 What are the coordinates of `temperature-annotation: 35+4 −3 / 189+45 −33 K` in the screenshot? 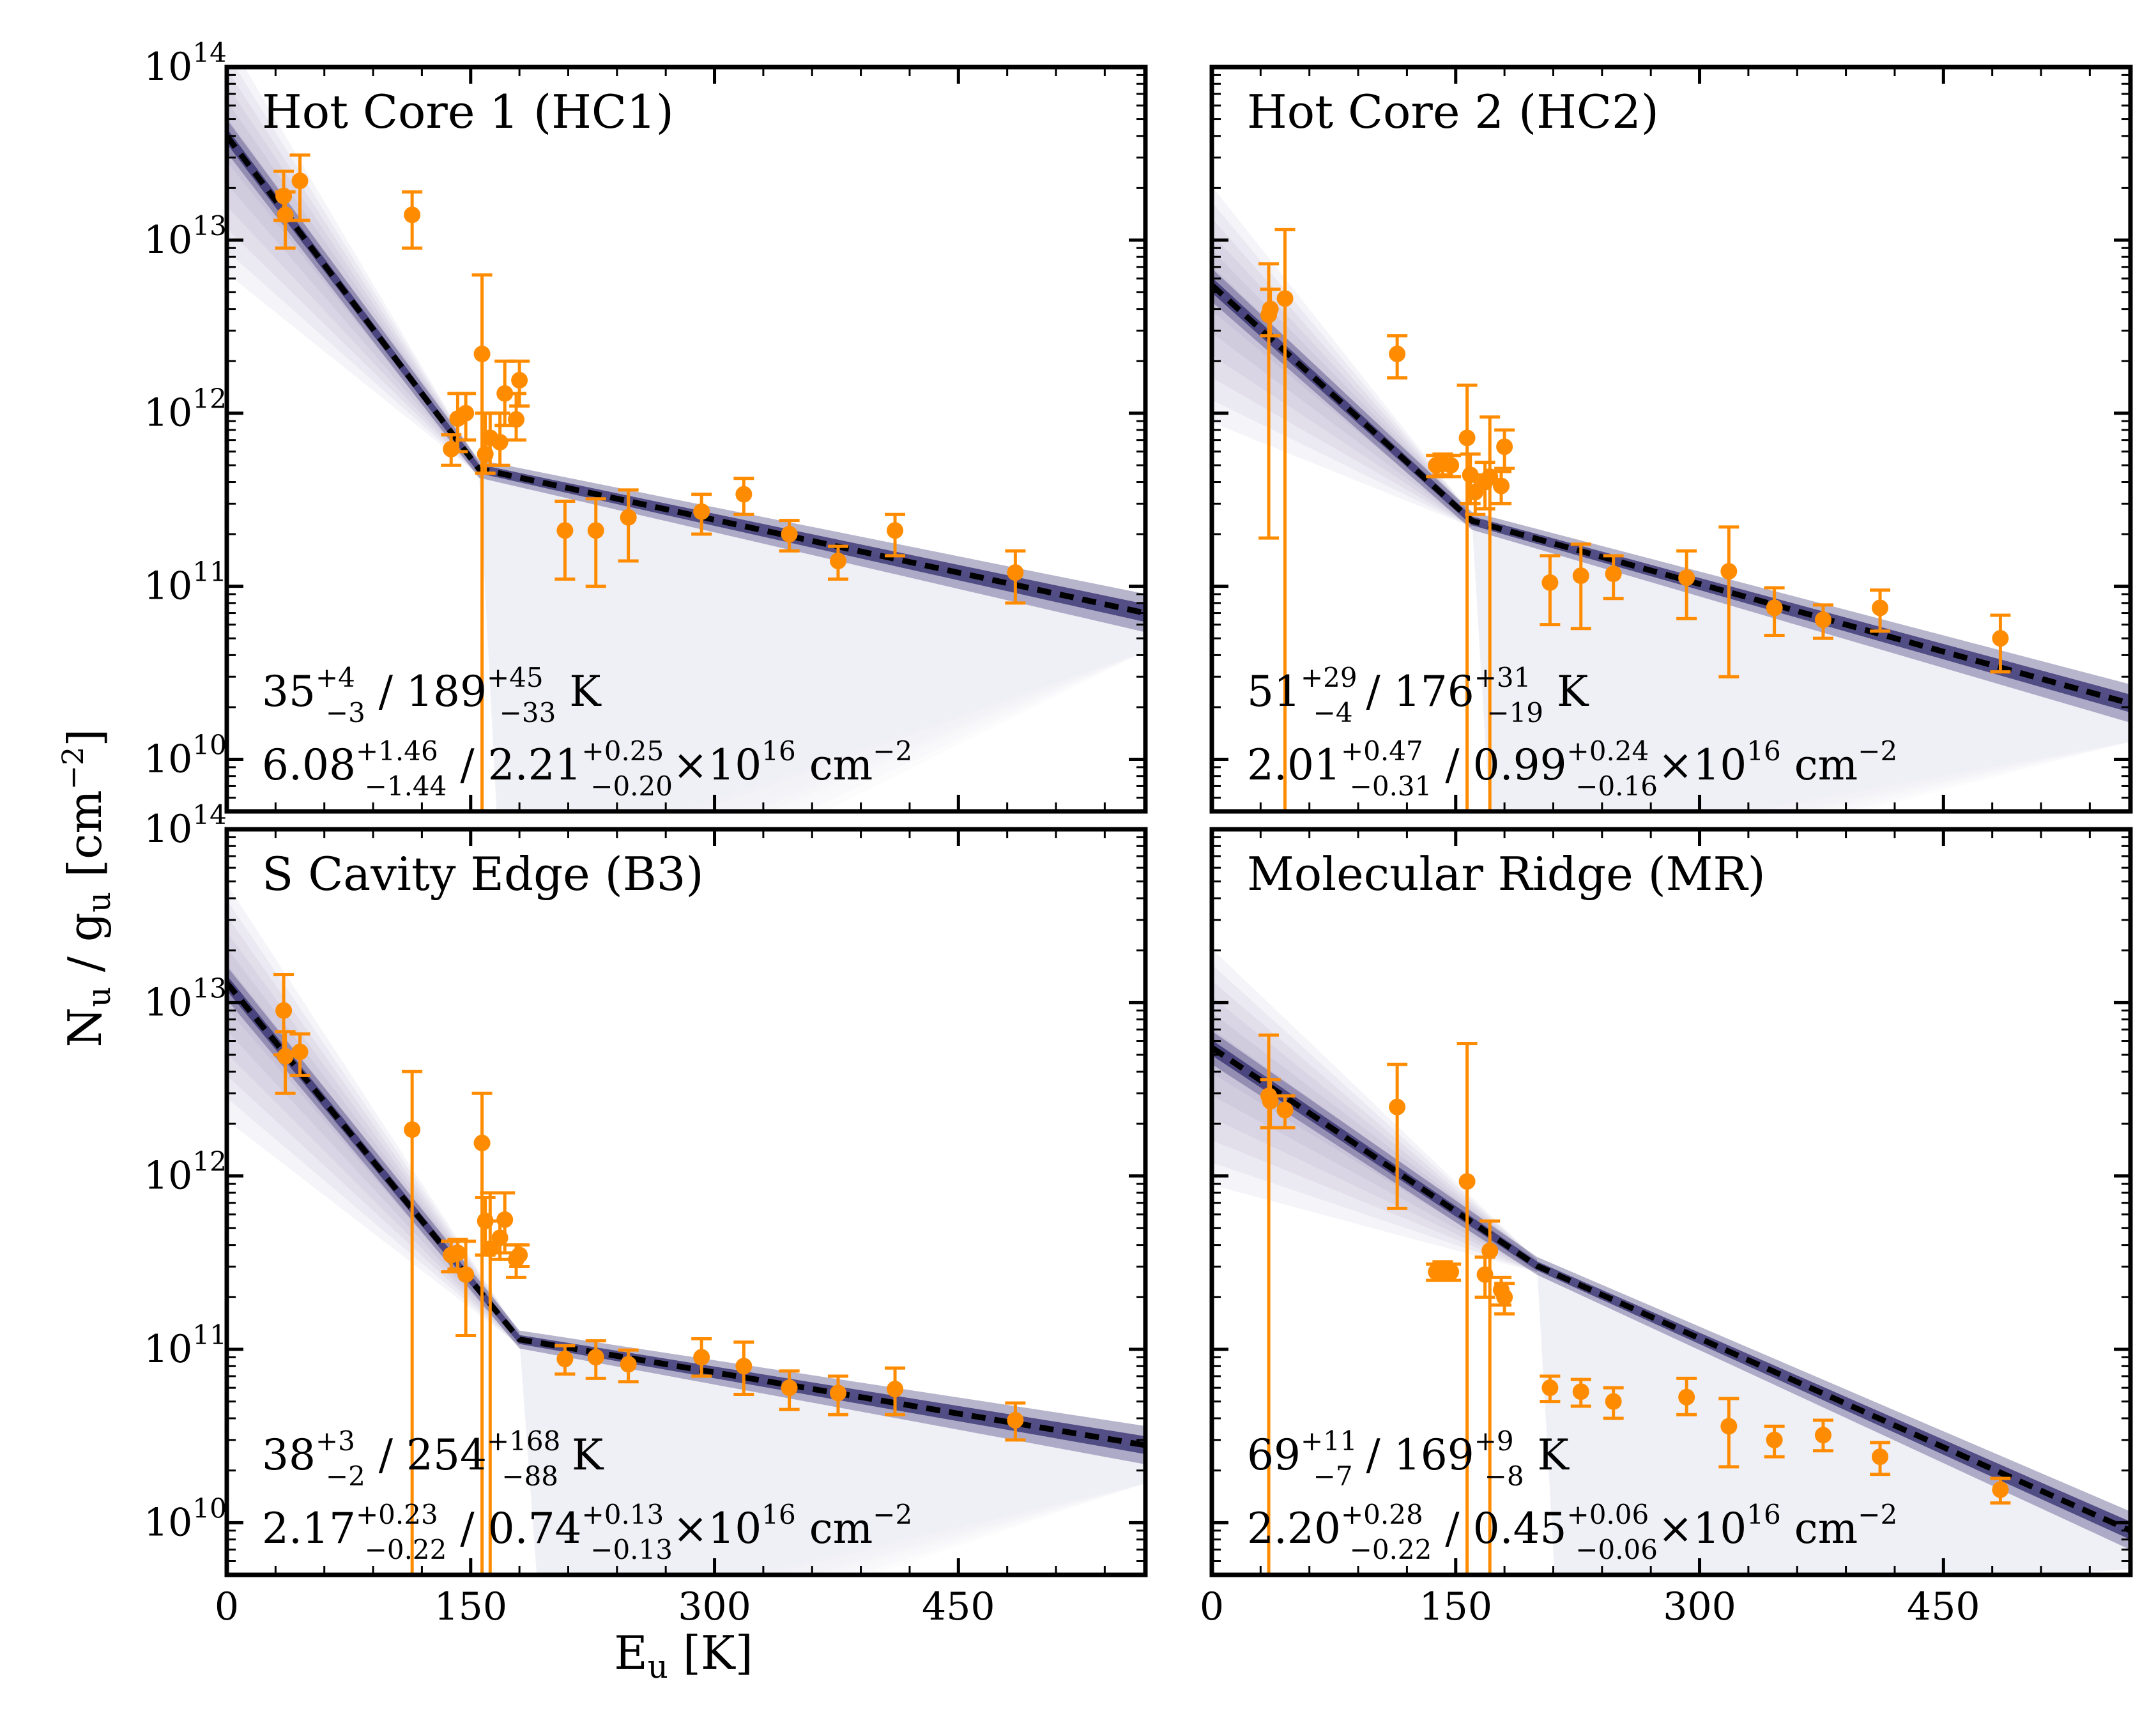 It's located at (432, 695).